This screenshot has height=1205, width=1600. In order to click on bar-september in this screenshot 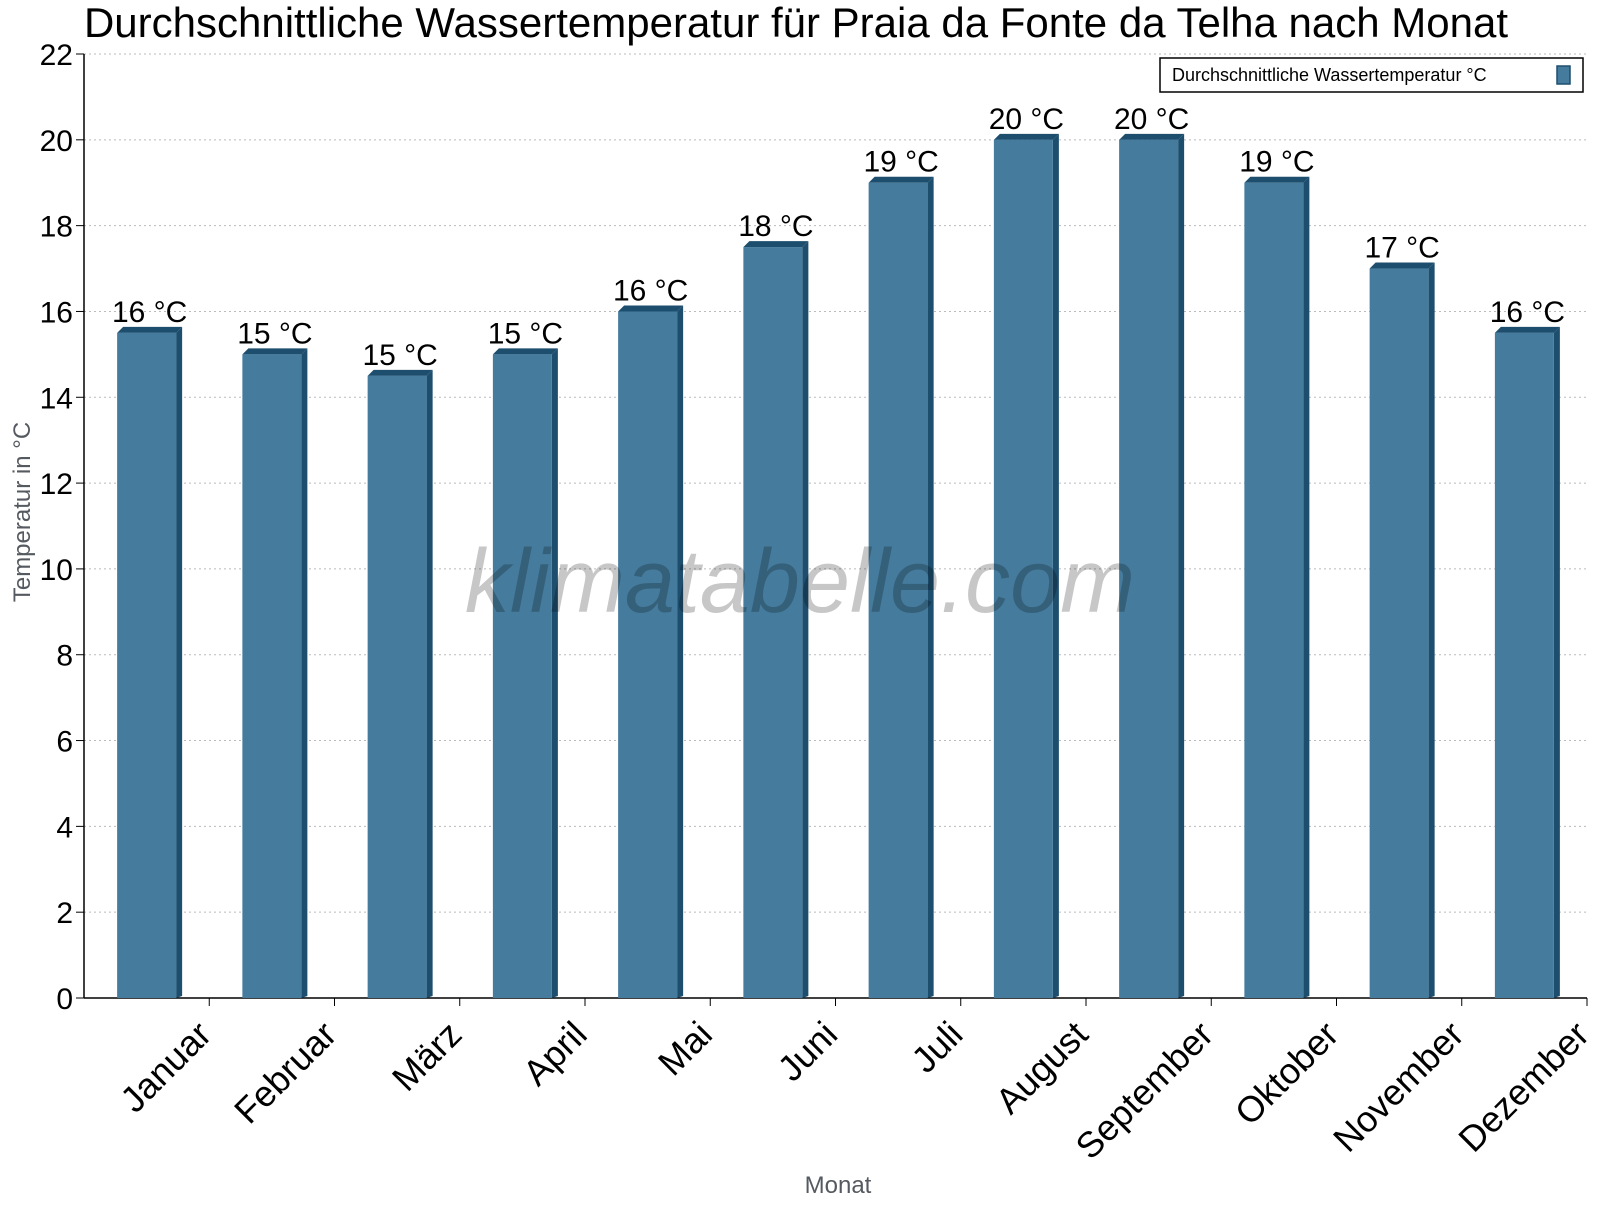, I will do `click(1152, 565)`.